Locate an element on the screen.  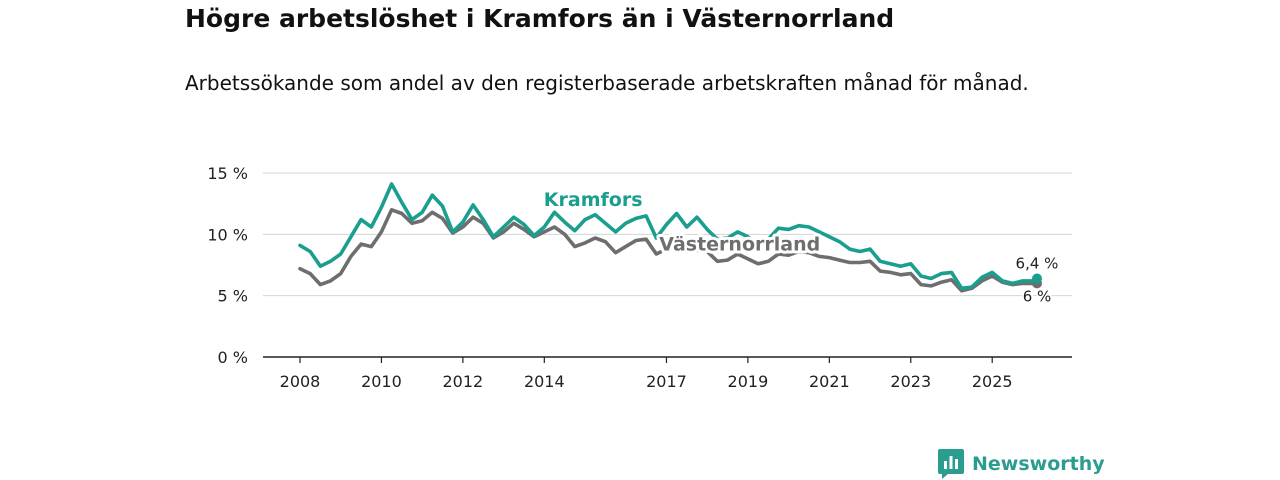
x-tick-label: 2008 is located at coordinates (300, 381).